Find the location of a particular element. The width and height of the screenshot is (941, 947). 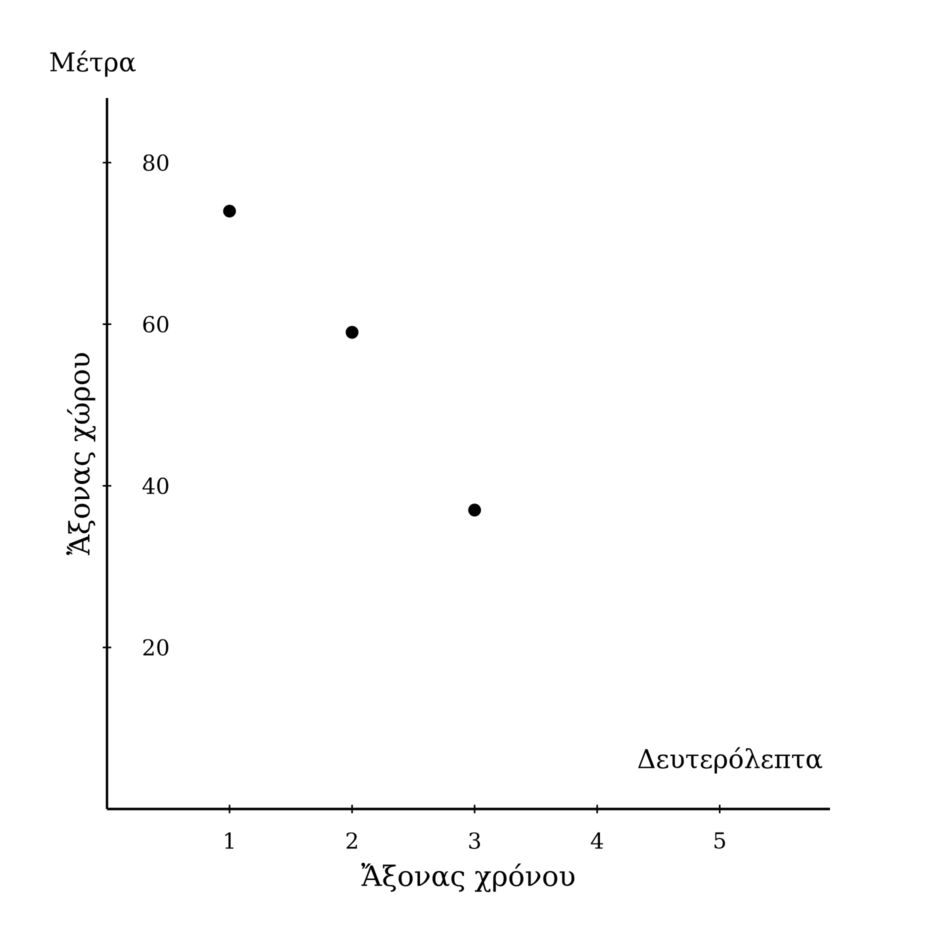

y-tick-label: 80 is located at coordinates (155, 162).